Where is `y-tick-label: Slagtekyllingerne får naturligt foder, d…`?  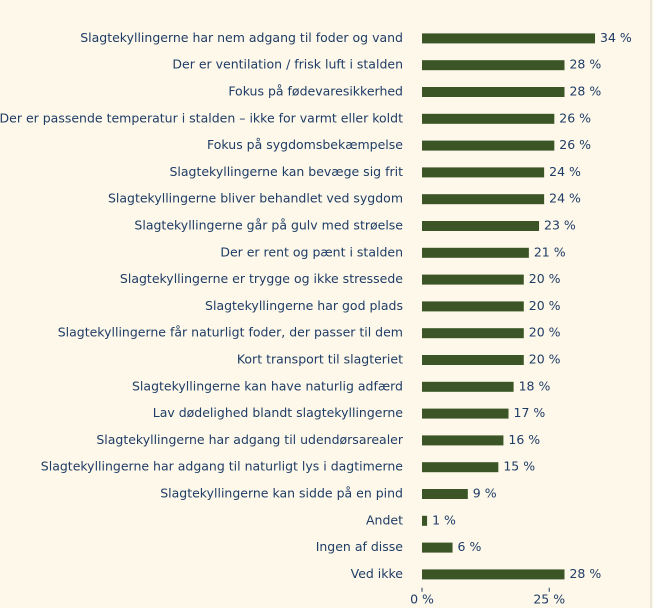
y-tick-label: Slagtekyllingerne får naturligt foder, d… is located at coordinates (230, 332).